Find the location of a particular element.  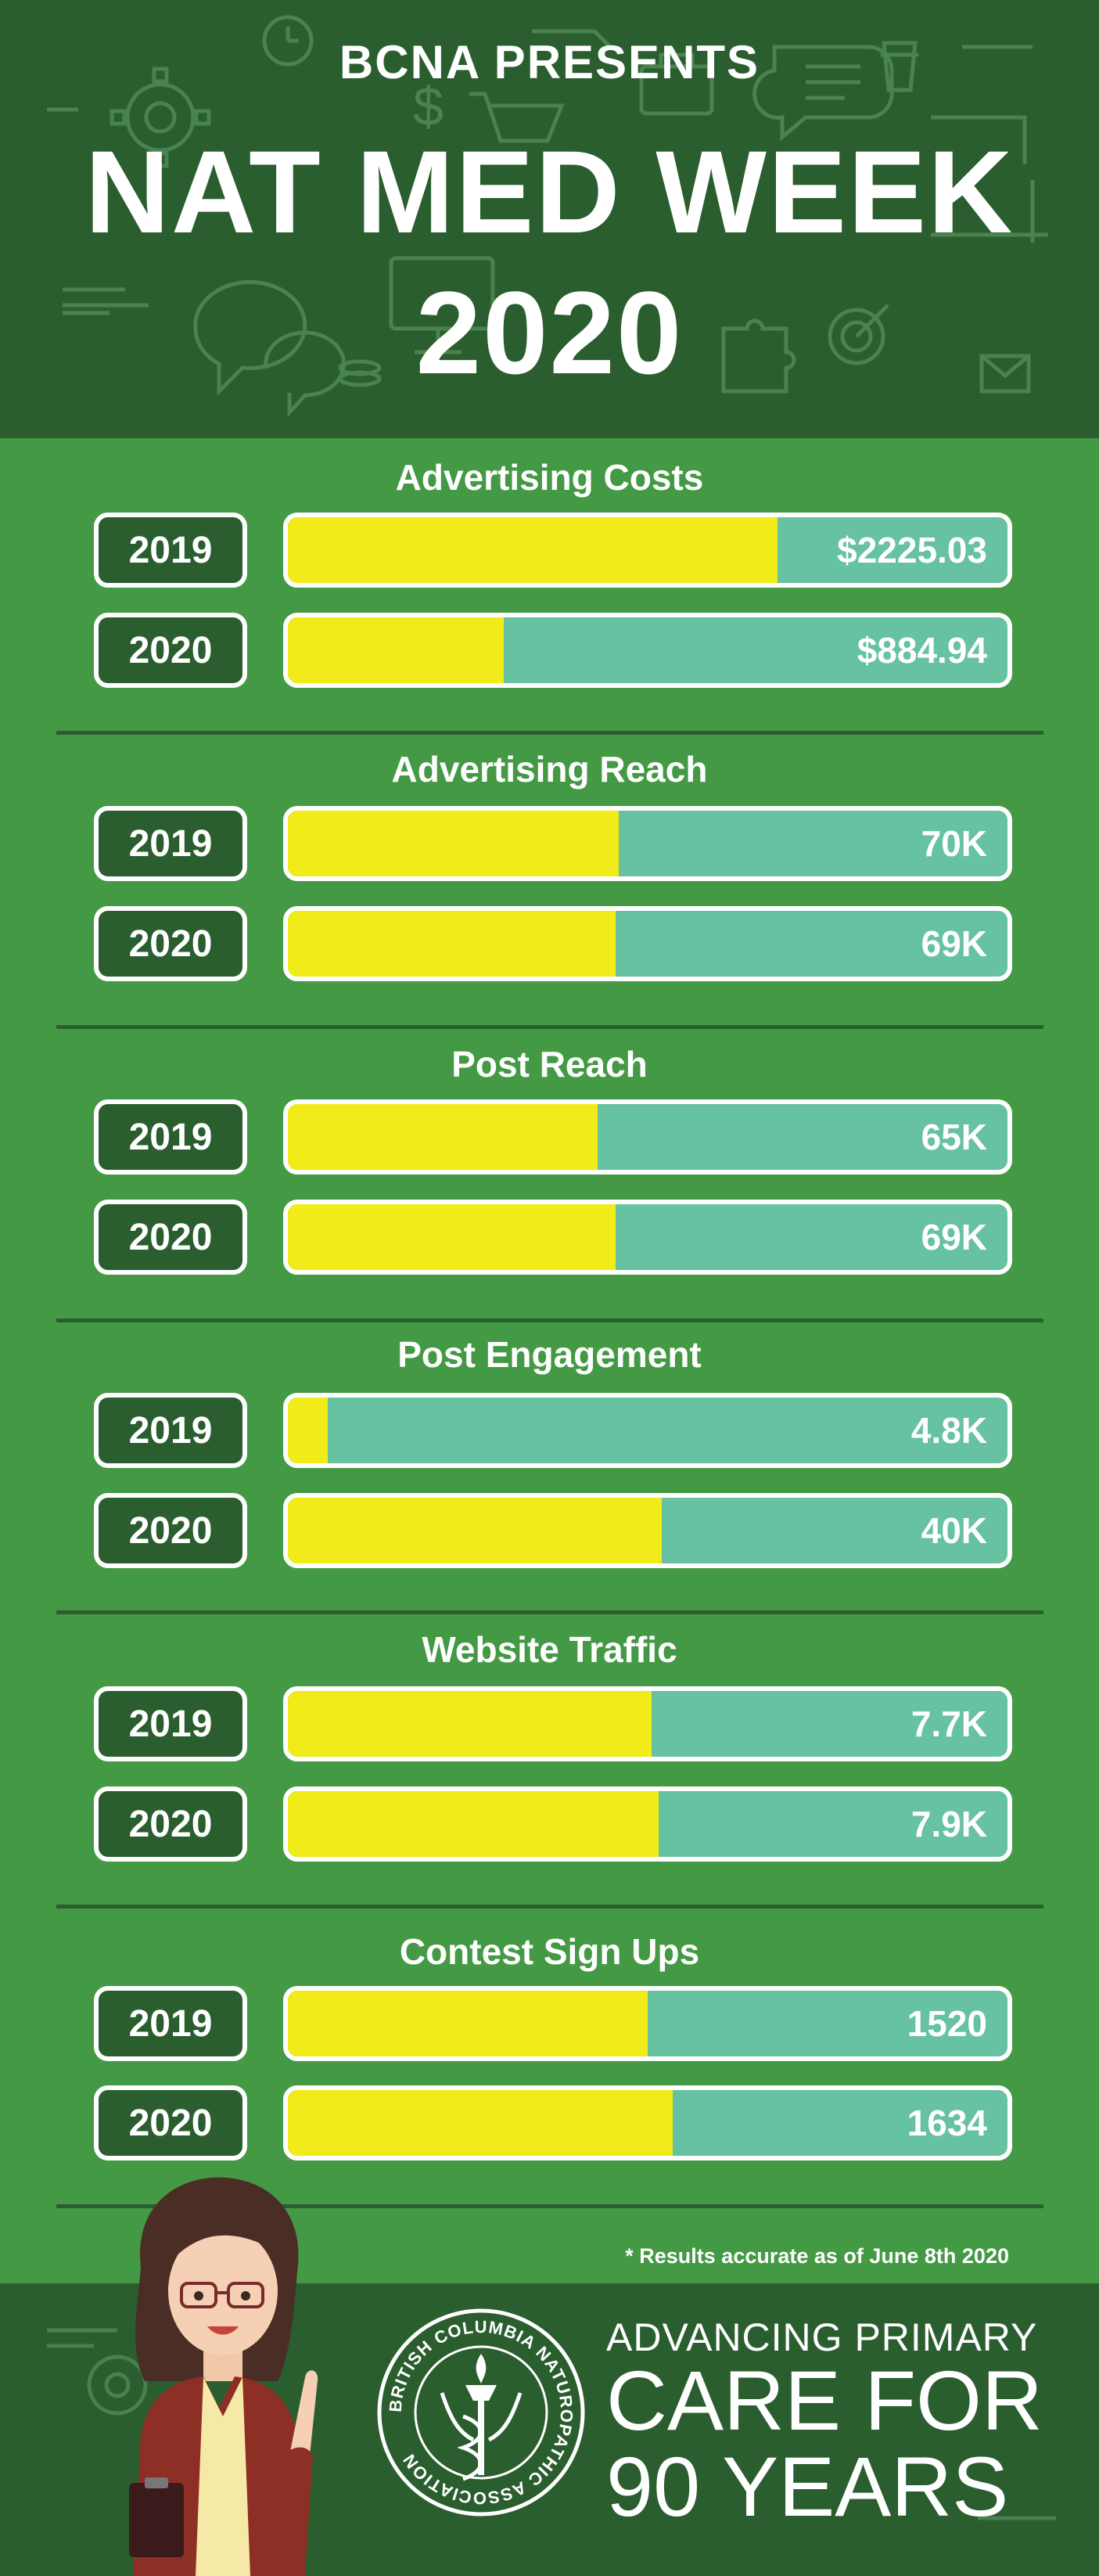

section-title-post-reach: Post Reach is located at coordinates (549, 1065).